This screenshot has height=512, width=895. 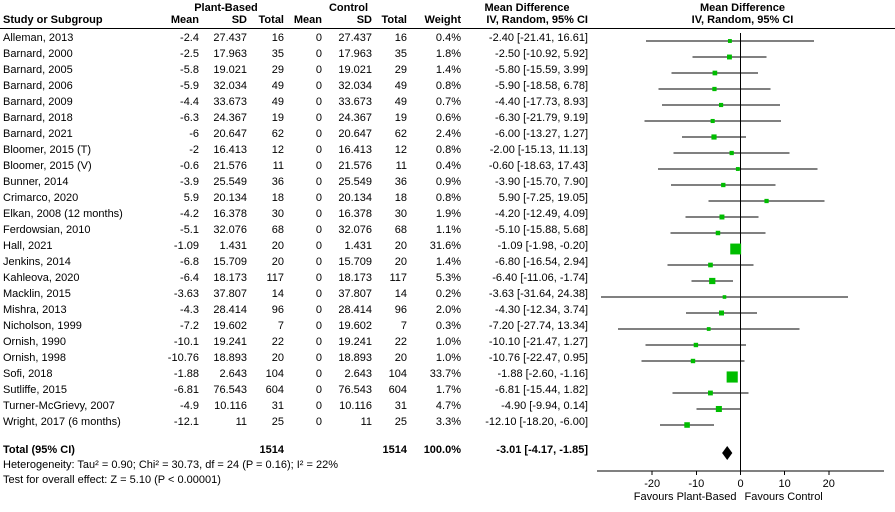 What do you see at coordinates (355, 86) in the screenshot?
I see `cell-c_sd: 32.034` at bounding box center [355, 86].